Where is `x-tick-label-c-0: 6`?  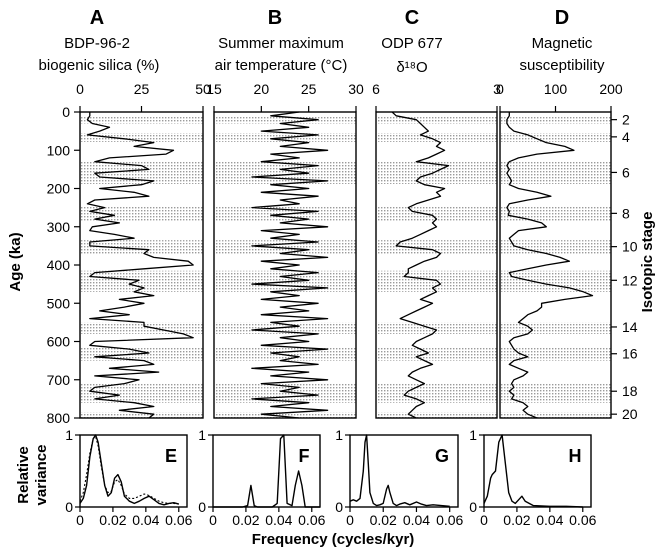
x-tick-label-c-0: 6 is located at coordinates (376, 89).